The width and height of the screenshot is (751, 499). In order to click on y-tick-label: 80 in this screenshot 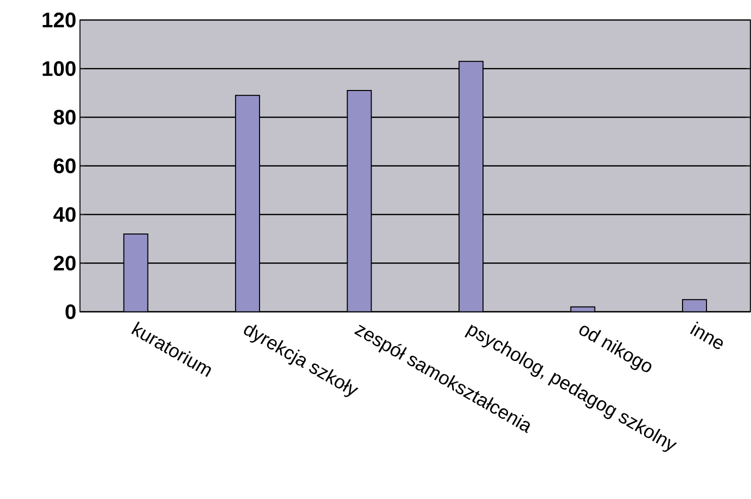, I will do `click(65, 117)`.